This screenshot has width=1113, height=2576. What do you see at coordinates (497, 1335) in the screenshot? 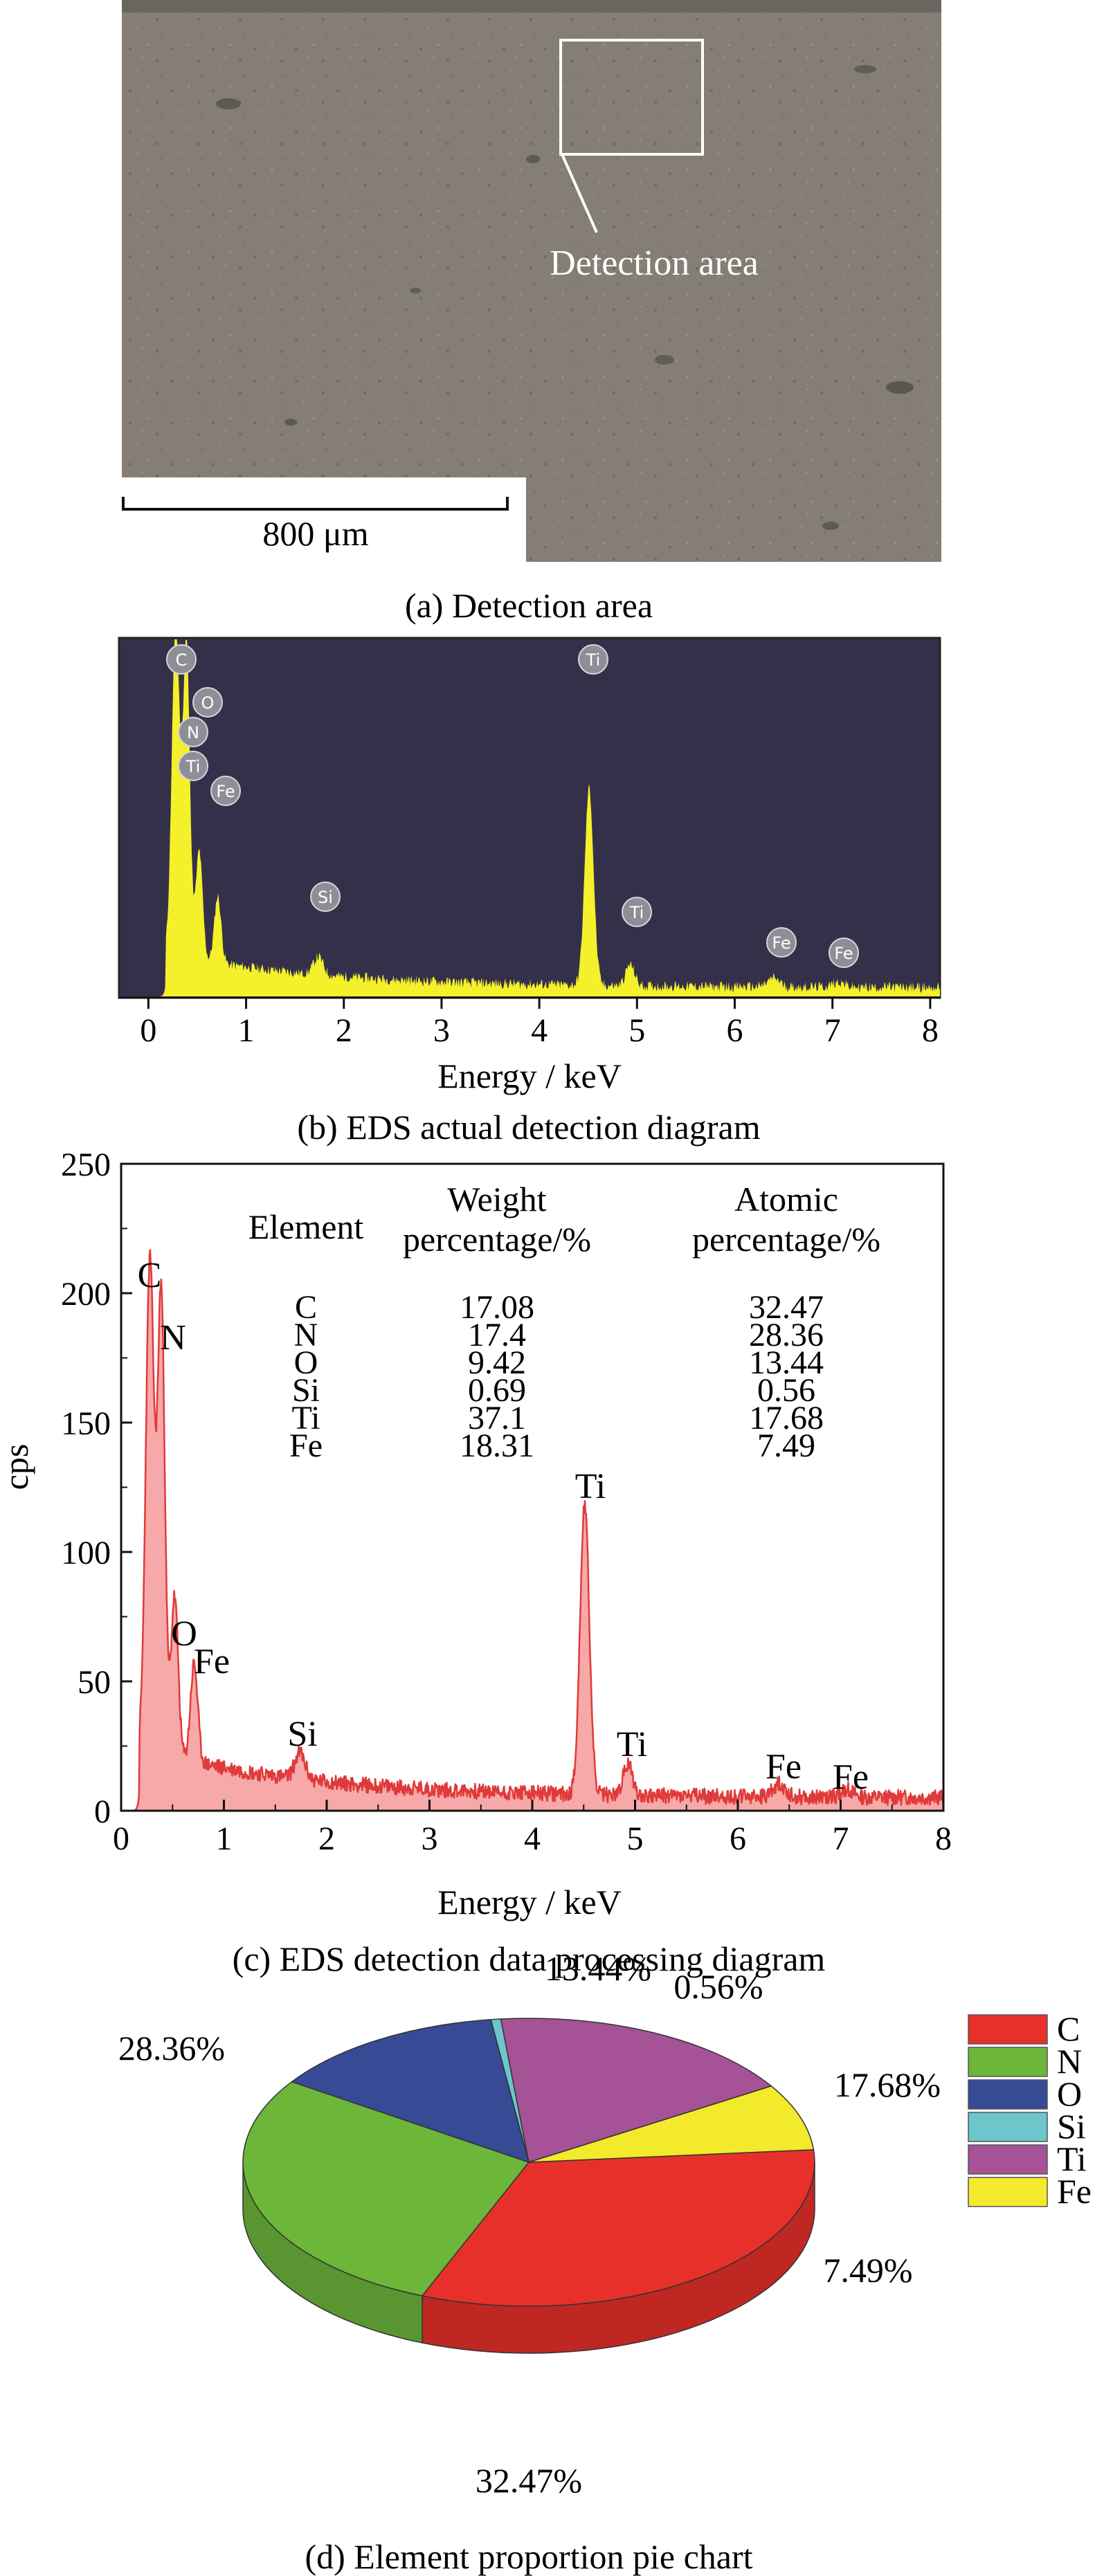
I see `table-cell: 17.4` at bounding box center [497, 1335].